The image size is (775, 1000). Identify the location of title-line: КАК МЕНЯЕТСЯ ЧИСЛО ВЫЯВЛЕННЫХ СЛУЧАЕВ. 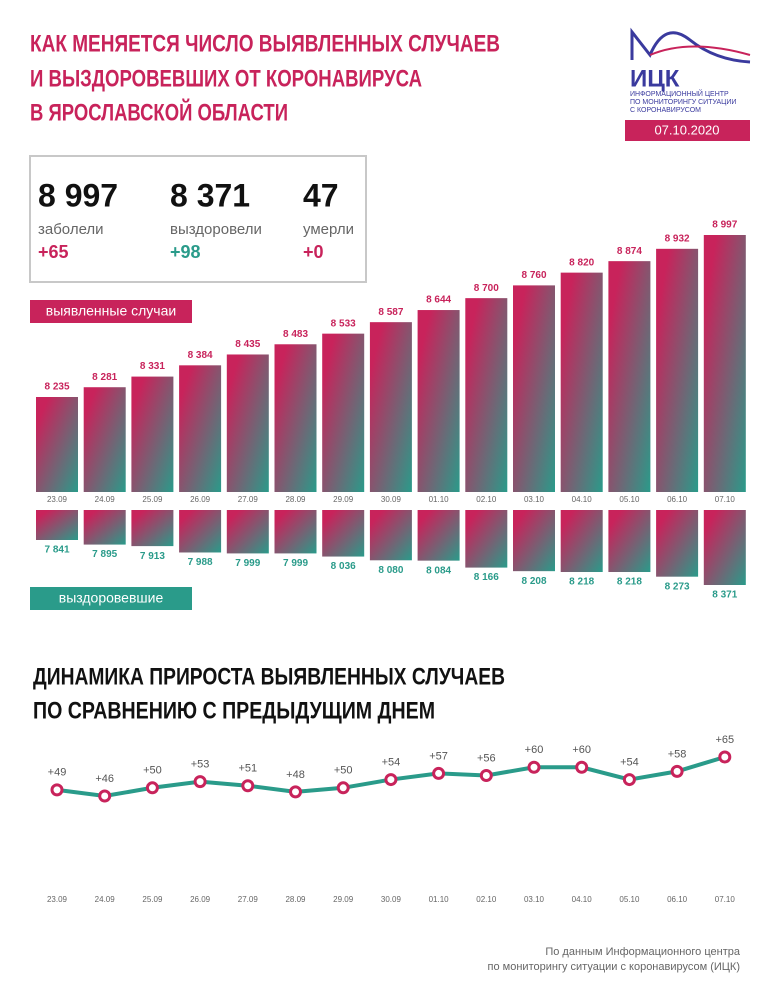
(265, 43).